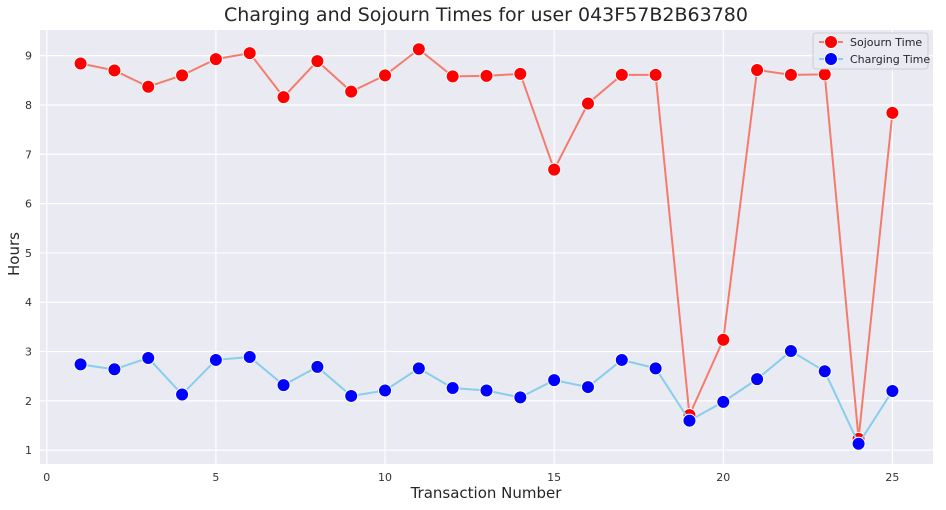  Describe the element at coordinates (28, 450) in the screenshot. I see `y-tick-label: 1` at that location.